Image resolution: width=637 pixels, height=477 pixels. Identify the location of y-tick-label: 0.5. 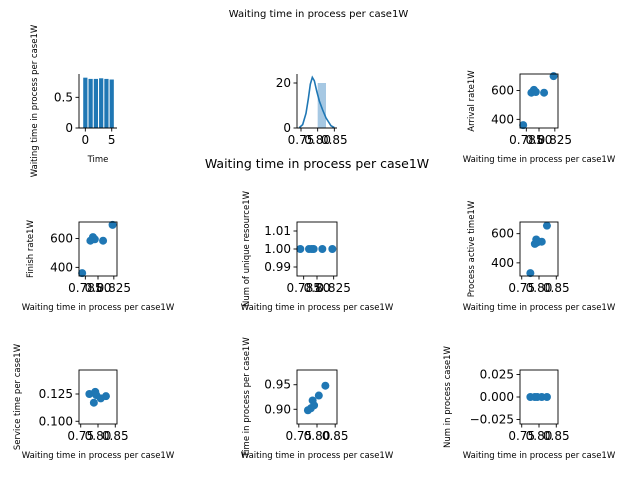
(63, 97).